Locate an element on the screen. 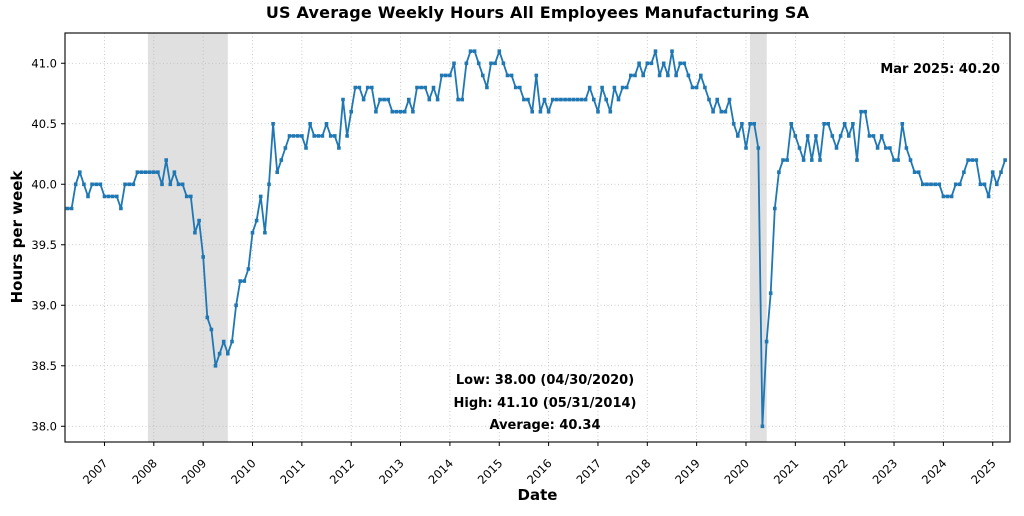 This screenshot has width=1024, height=516. average-annotation: Average: 40.34 is located at coordinates (545, 425).